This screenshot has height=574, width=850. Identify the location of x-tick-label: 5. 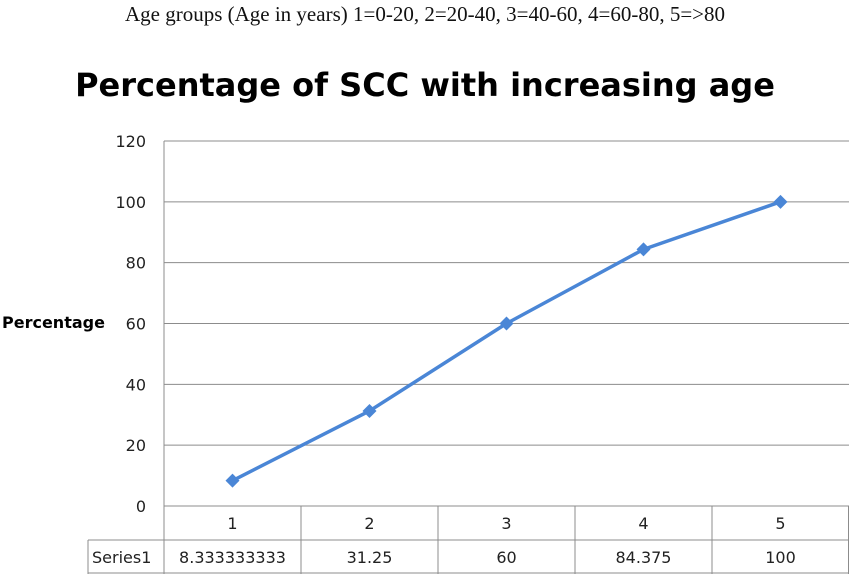
(780, 523).